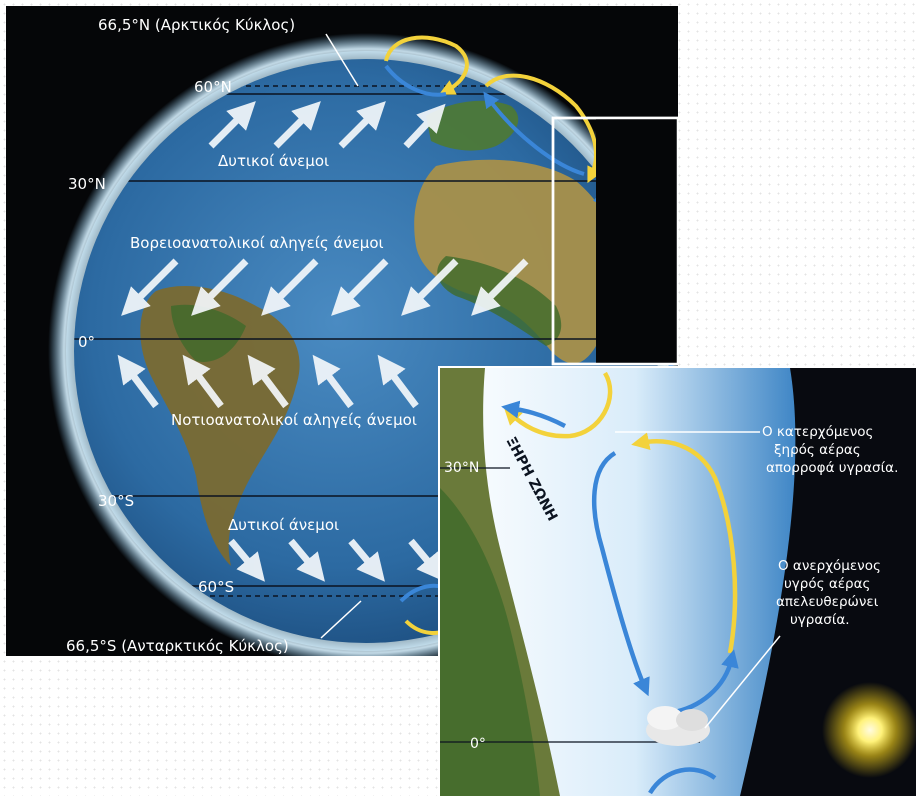 This screenshot has width=916, height=796. Describe the element at coordinates (869, 730) in the screenshot. I see `sun` at that location.